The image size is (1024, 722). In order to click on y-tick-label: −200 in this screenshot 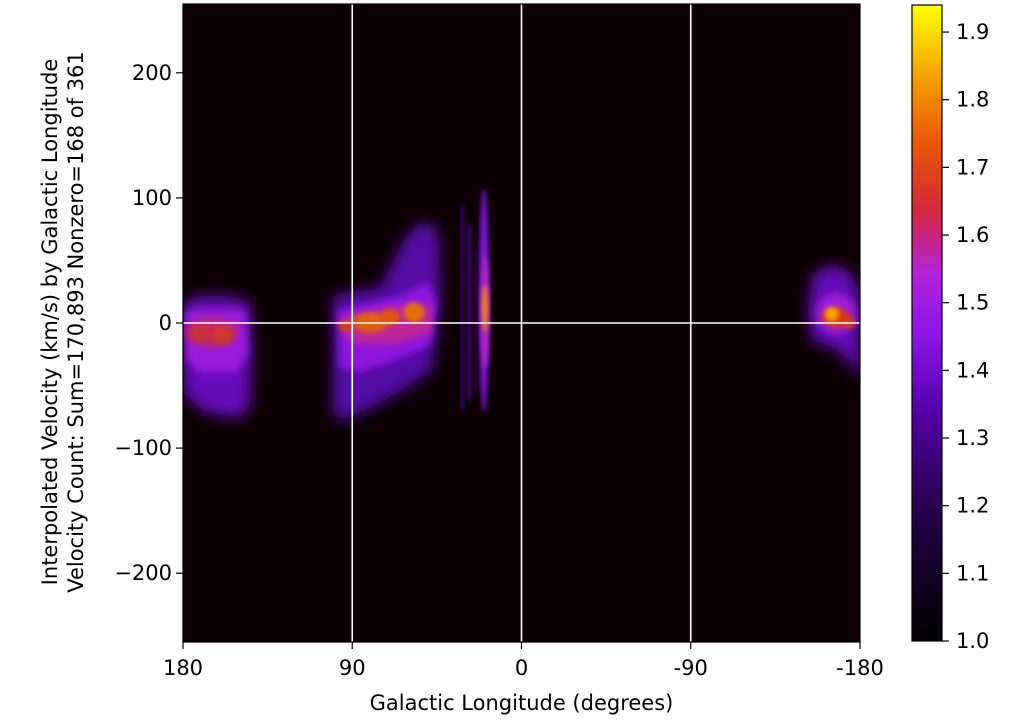, I will do `click(143, 573)`.